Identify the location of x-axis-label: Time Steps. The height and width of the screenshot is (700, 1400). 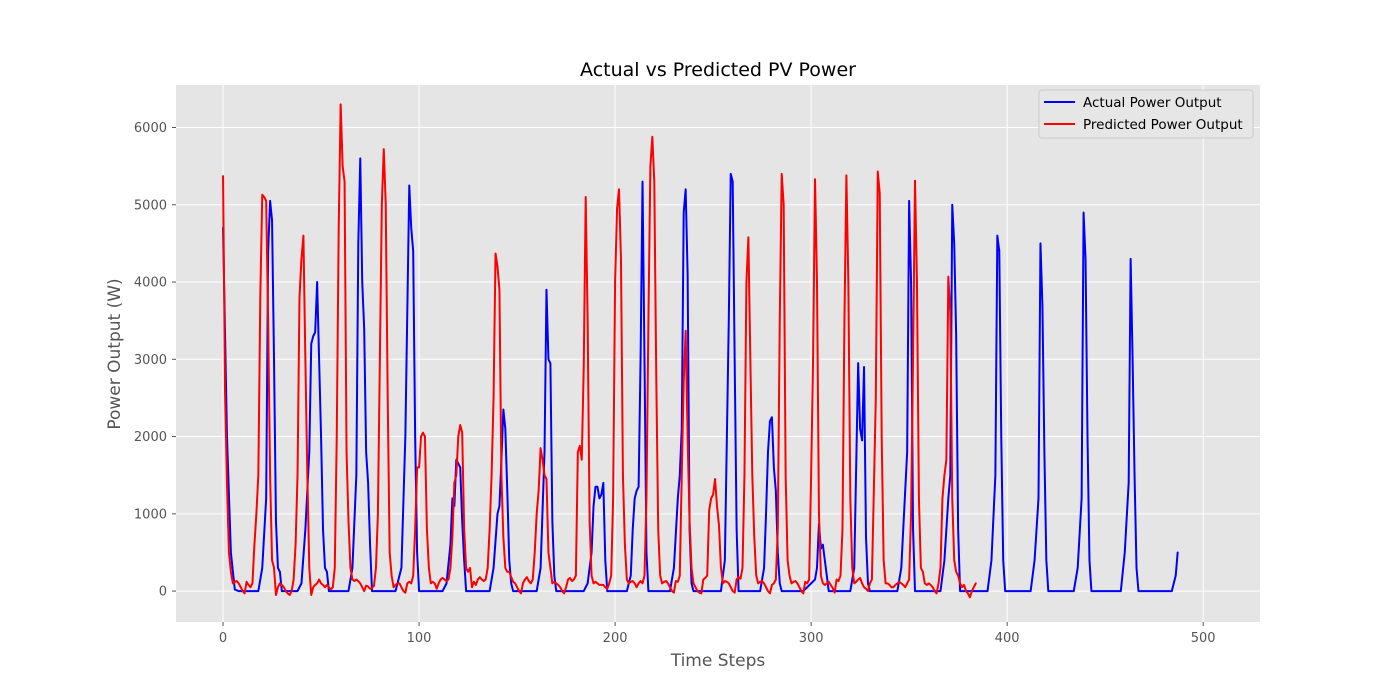
(718, 661).